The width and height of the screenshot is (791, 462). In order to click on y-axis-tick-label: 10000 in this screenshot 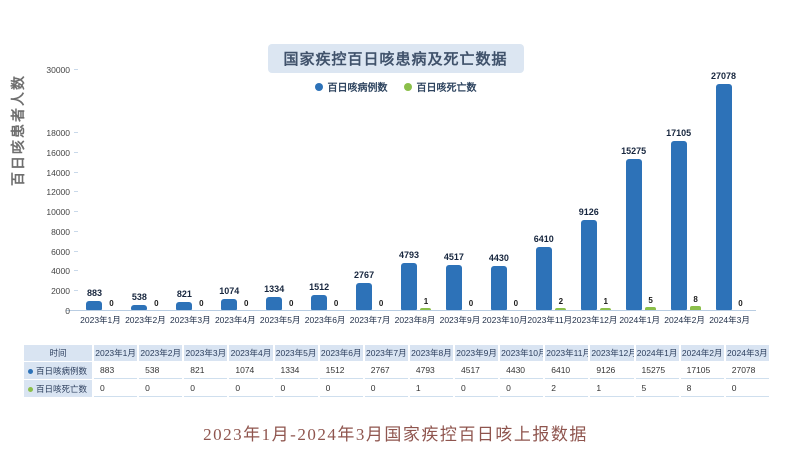, I will do `click(58, 212)`.